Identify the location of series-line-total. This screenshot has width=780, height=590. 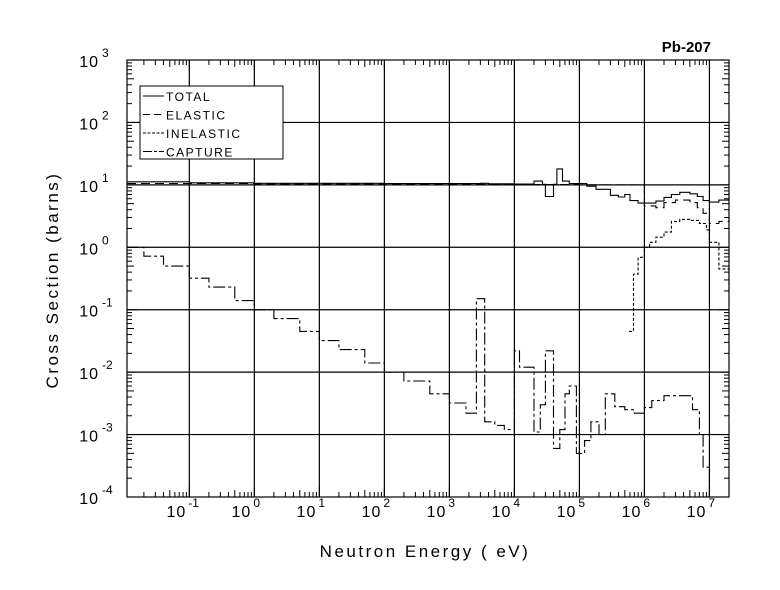
(428, 186).